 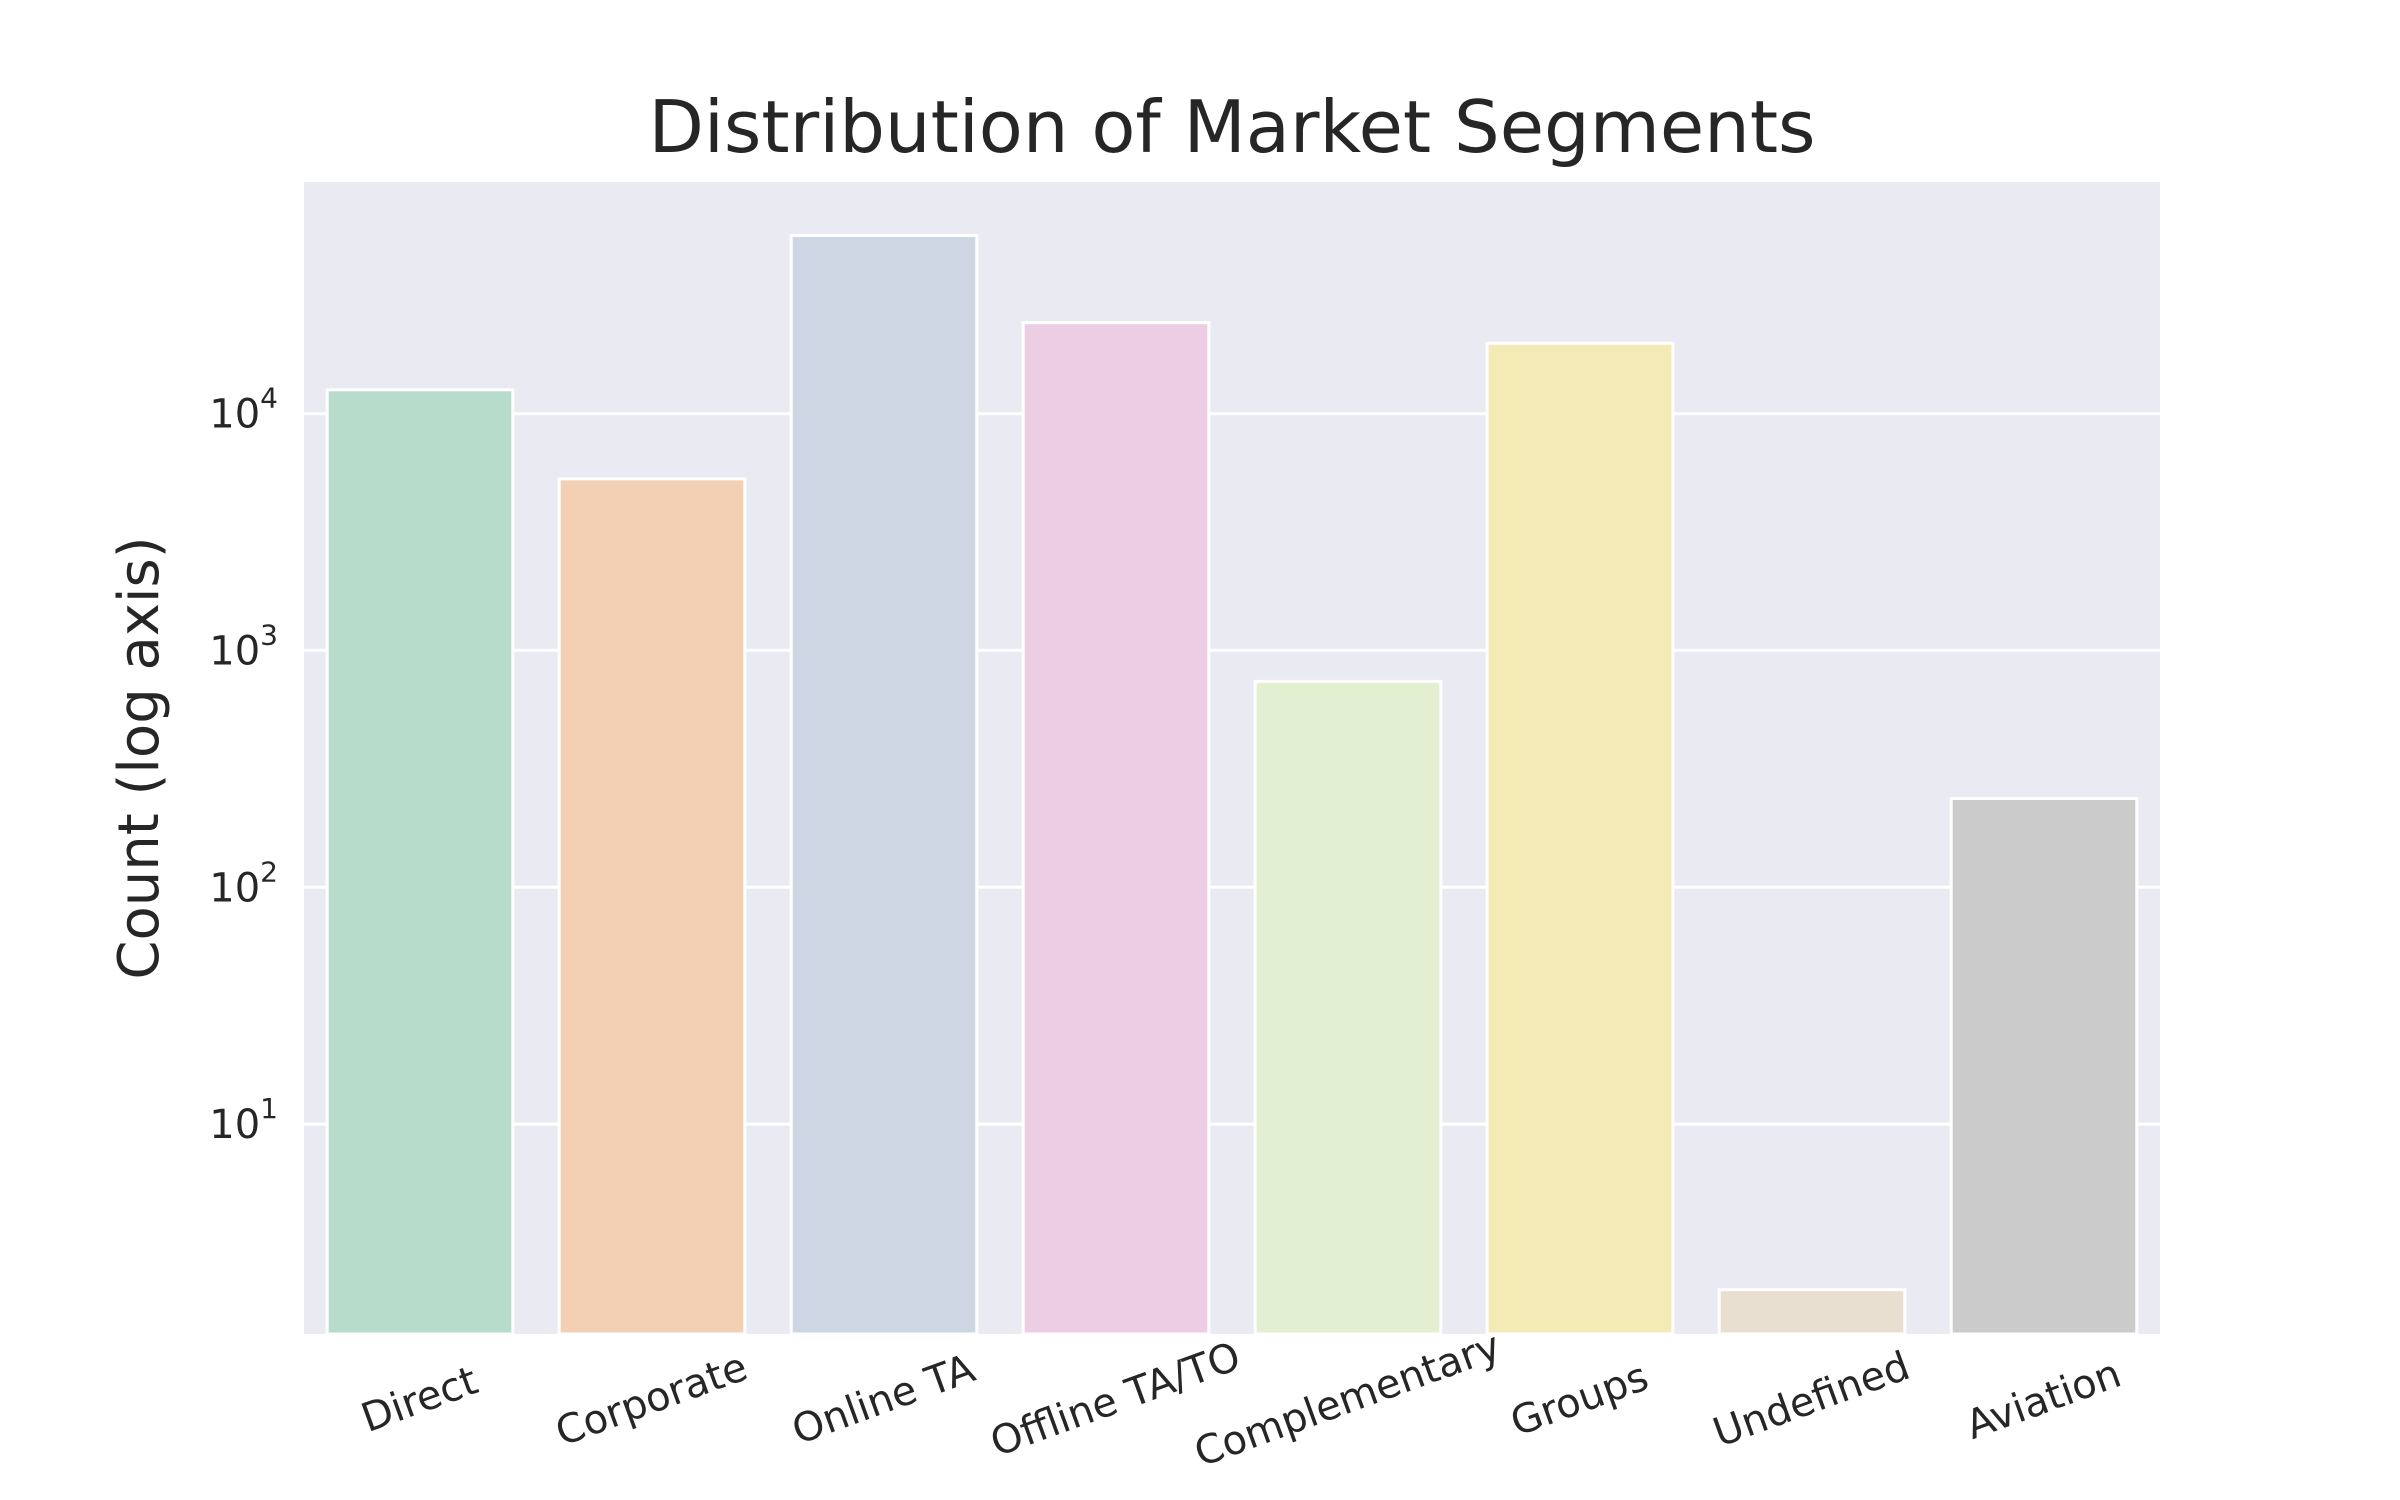 What do you see at coordinates (139, 757) in the screenshot?
I see `y-axis-label: Count (log axis)` at bounding box center [139, 757].